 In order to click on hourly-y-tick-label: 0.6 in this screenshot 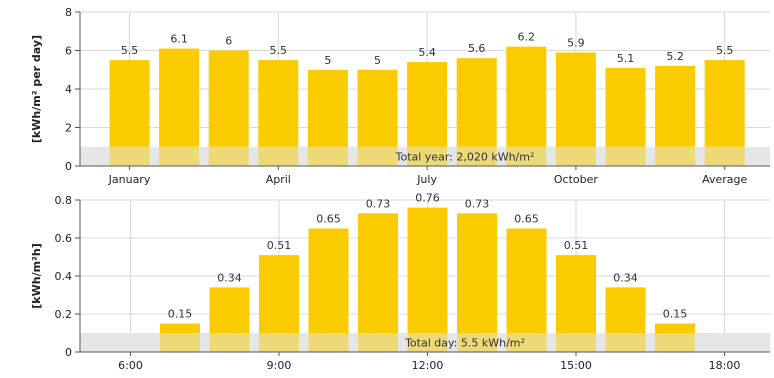, I will do `click(64, 238)`.